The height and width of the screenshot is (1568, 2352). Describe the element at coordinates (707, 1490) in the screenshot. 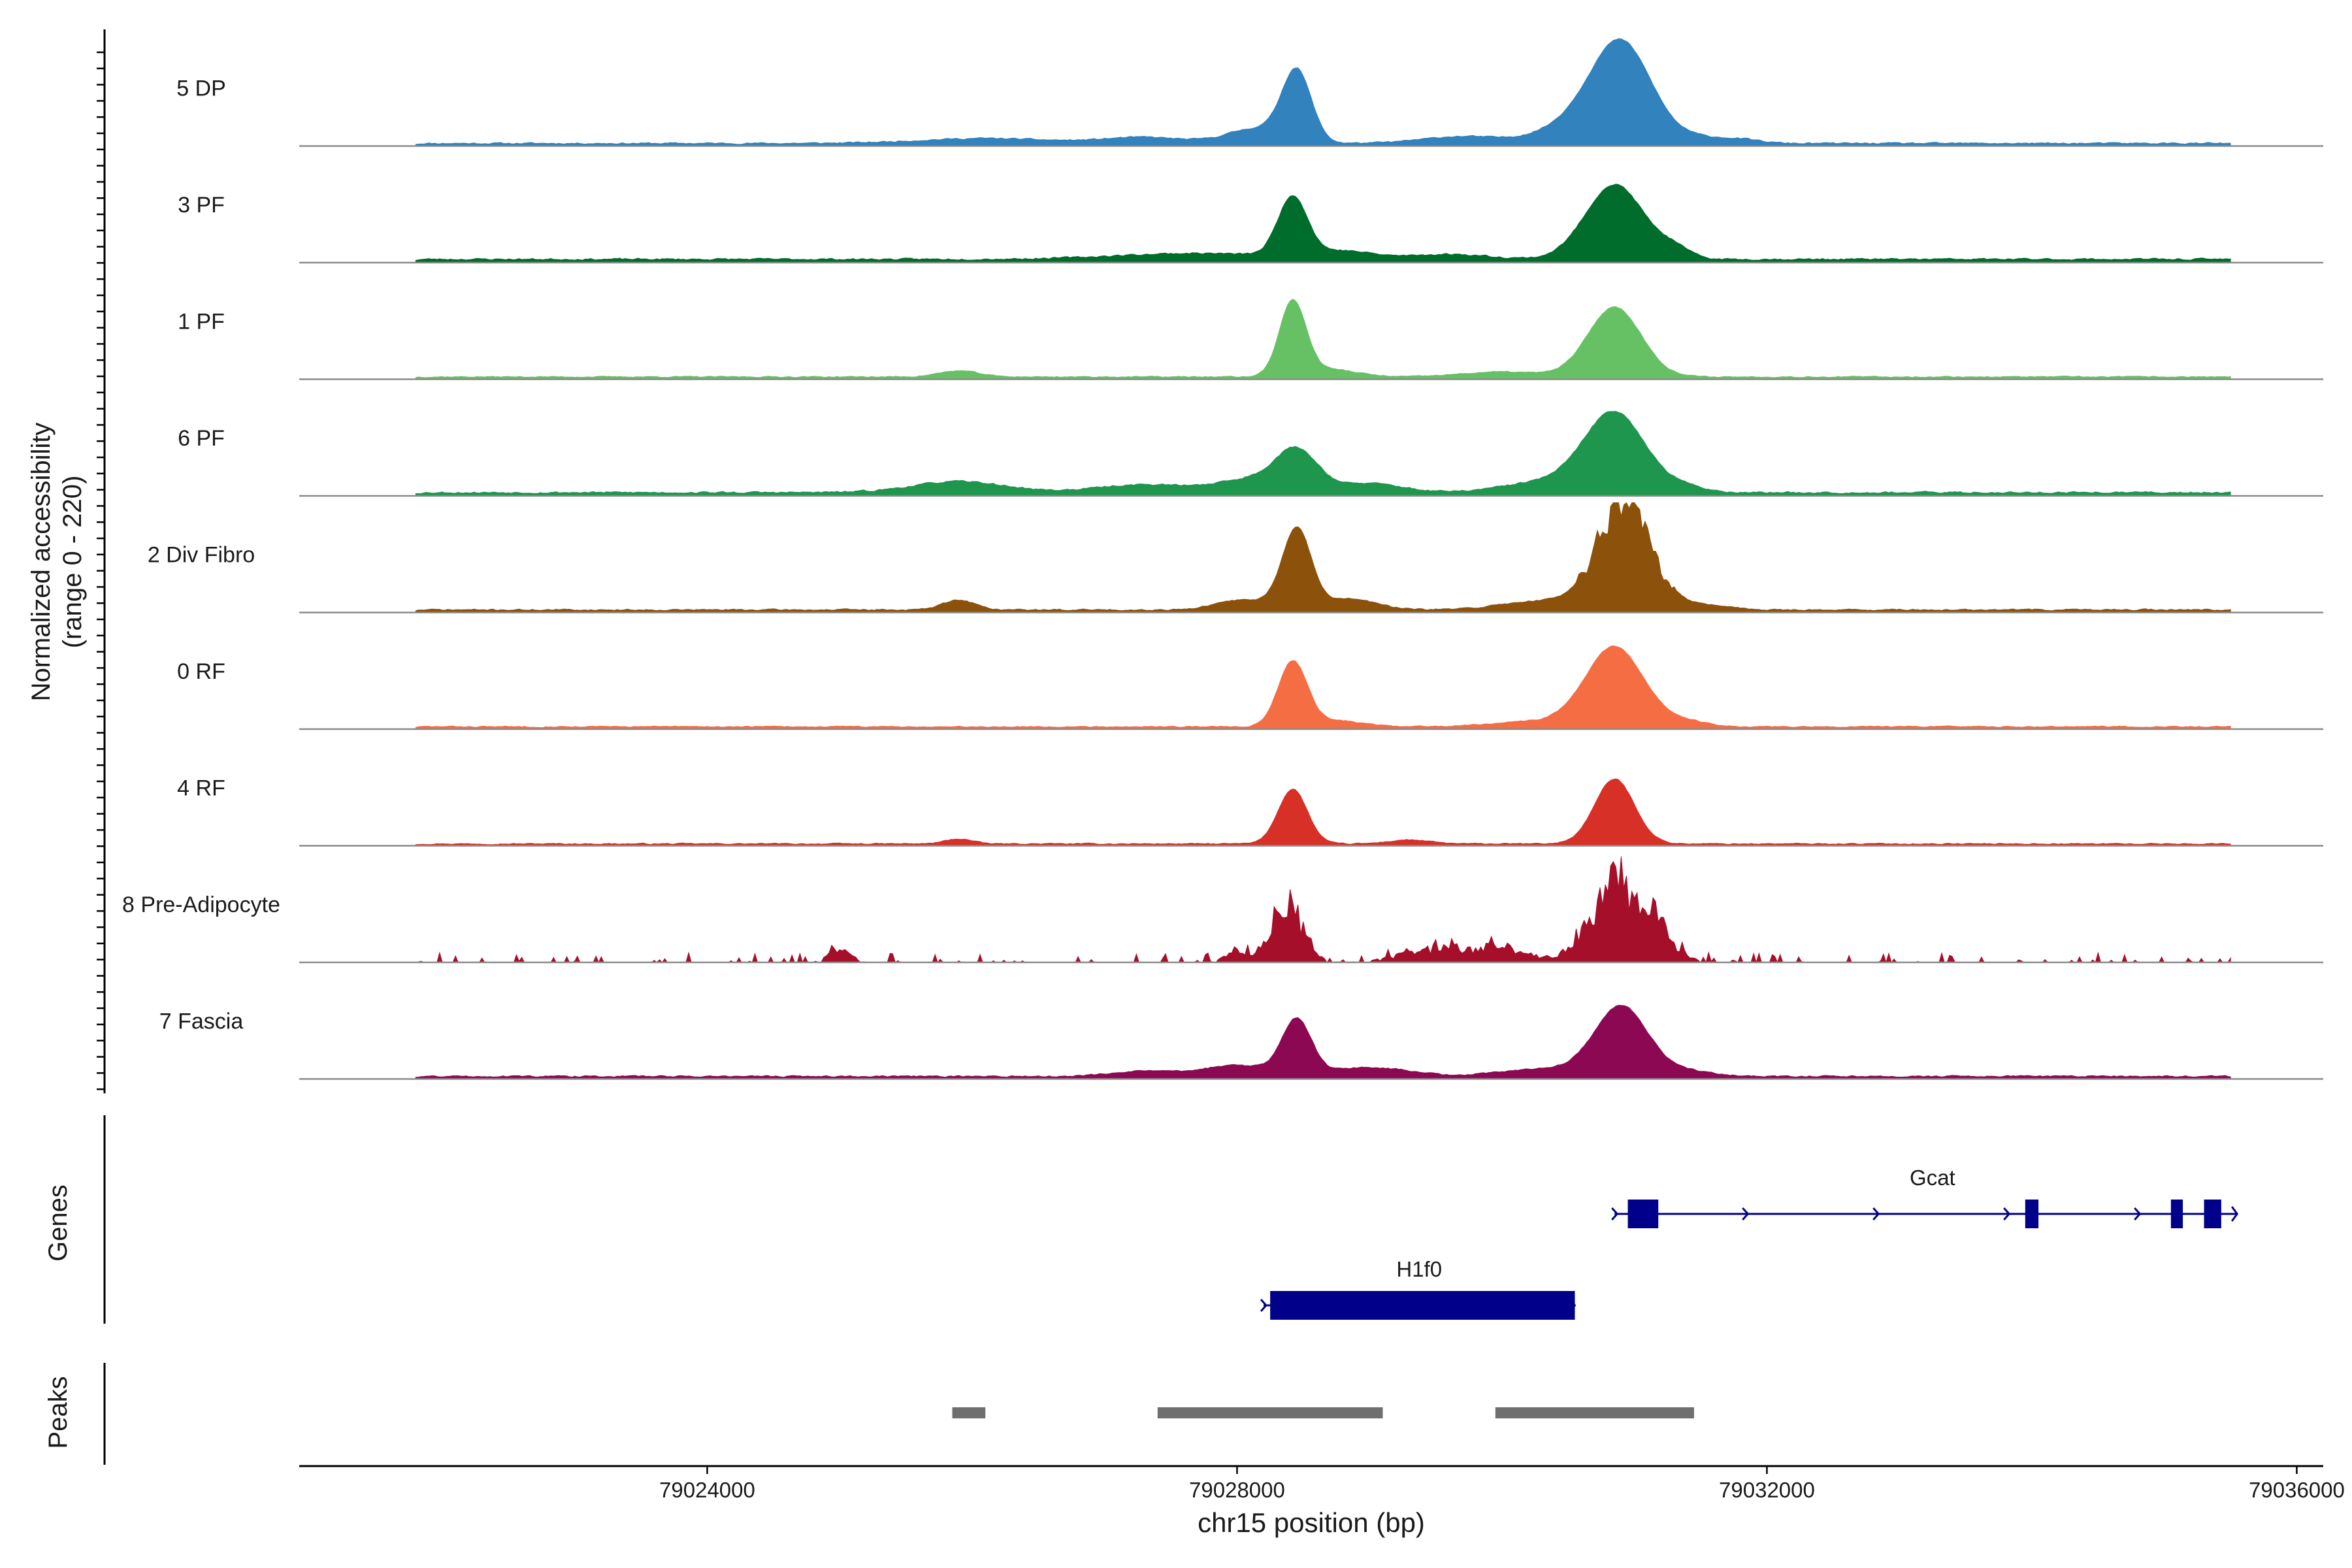

I see `x-tick-label: 79024000` at that location.